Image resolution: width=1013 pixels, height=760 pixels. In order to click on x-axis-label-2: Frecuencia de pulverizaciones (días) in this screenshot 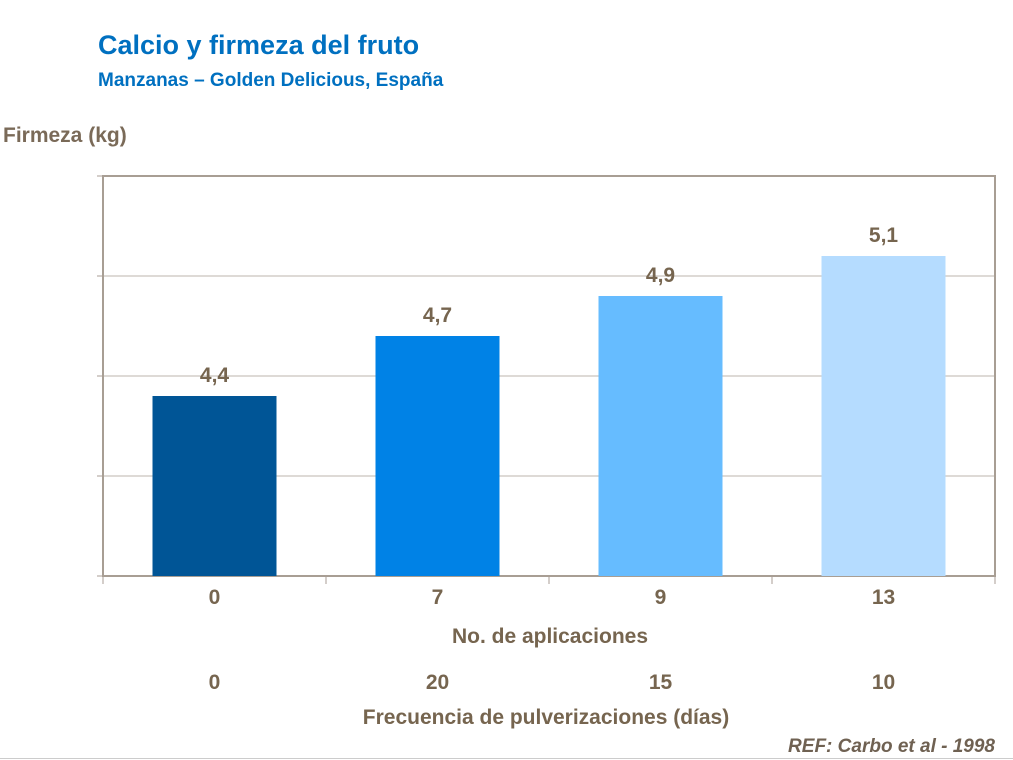, I will do `click(546, 717)`.